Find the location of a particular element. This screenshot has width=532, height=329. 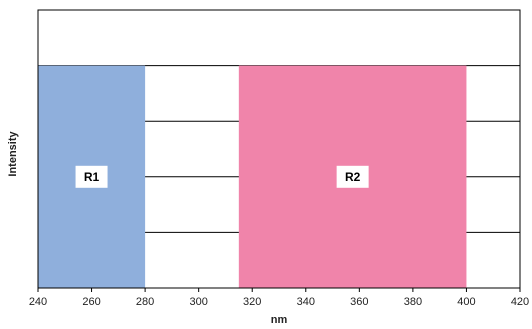

x-axis-ticks: 240 260 280 300 320 340 360 380 400 420 is located at coordinates (279, 298).